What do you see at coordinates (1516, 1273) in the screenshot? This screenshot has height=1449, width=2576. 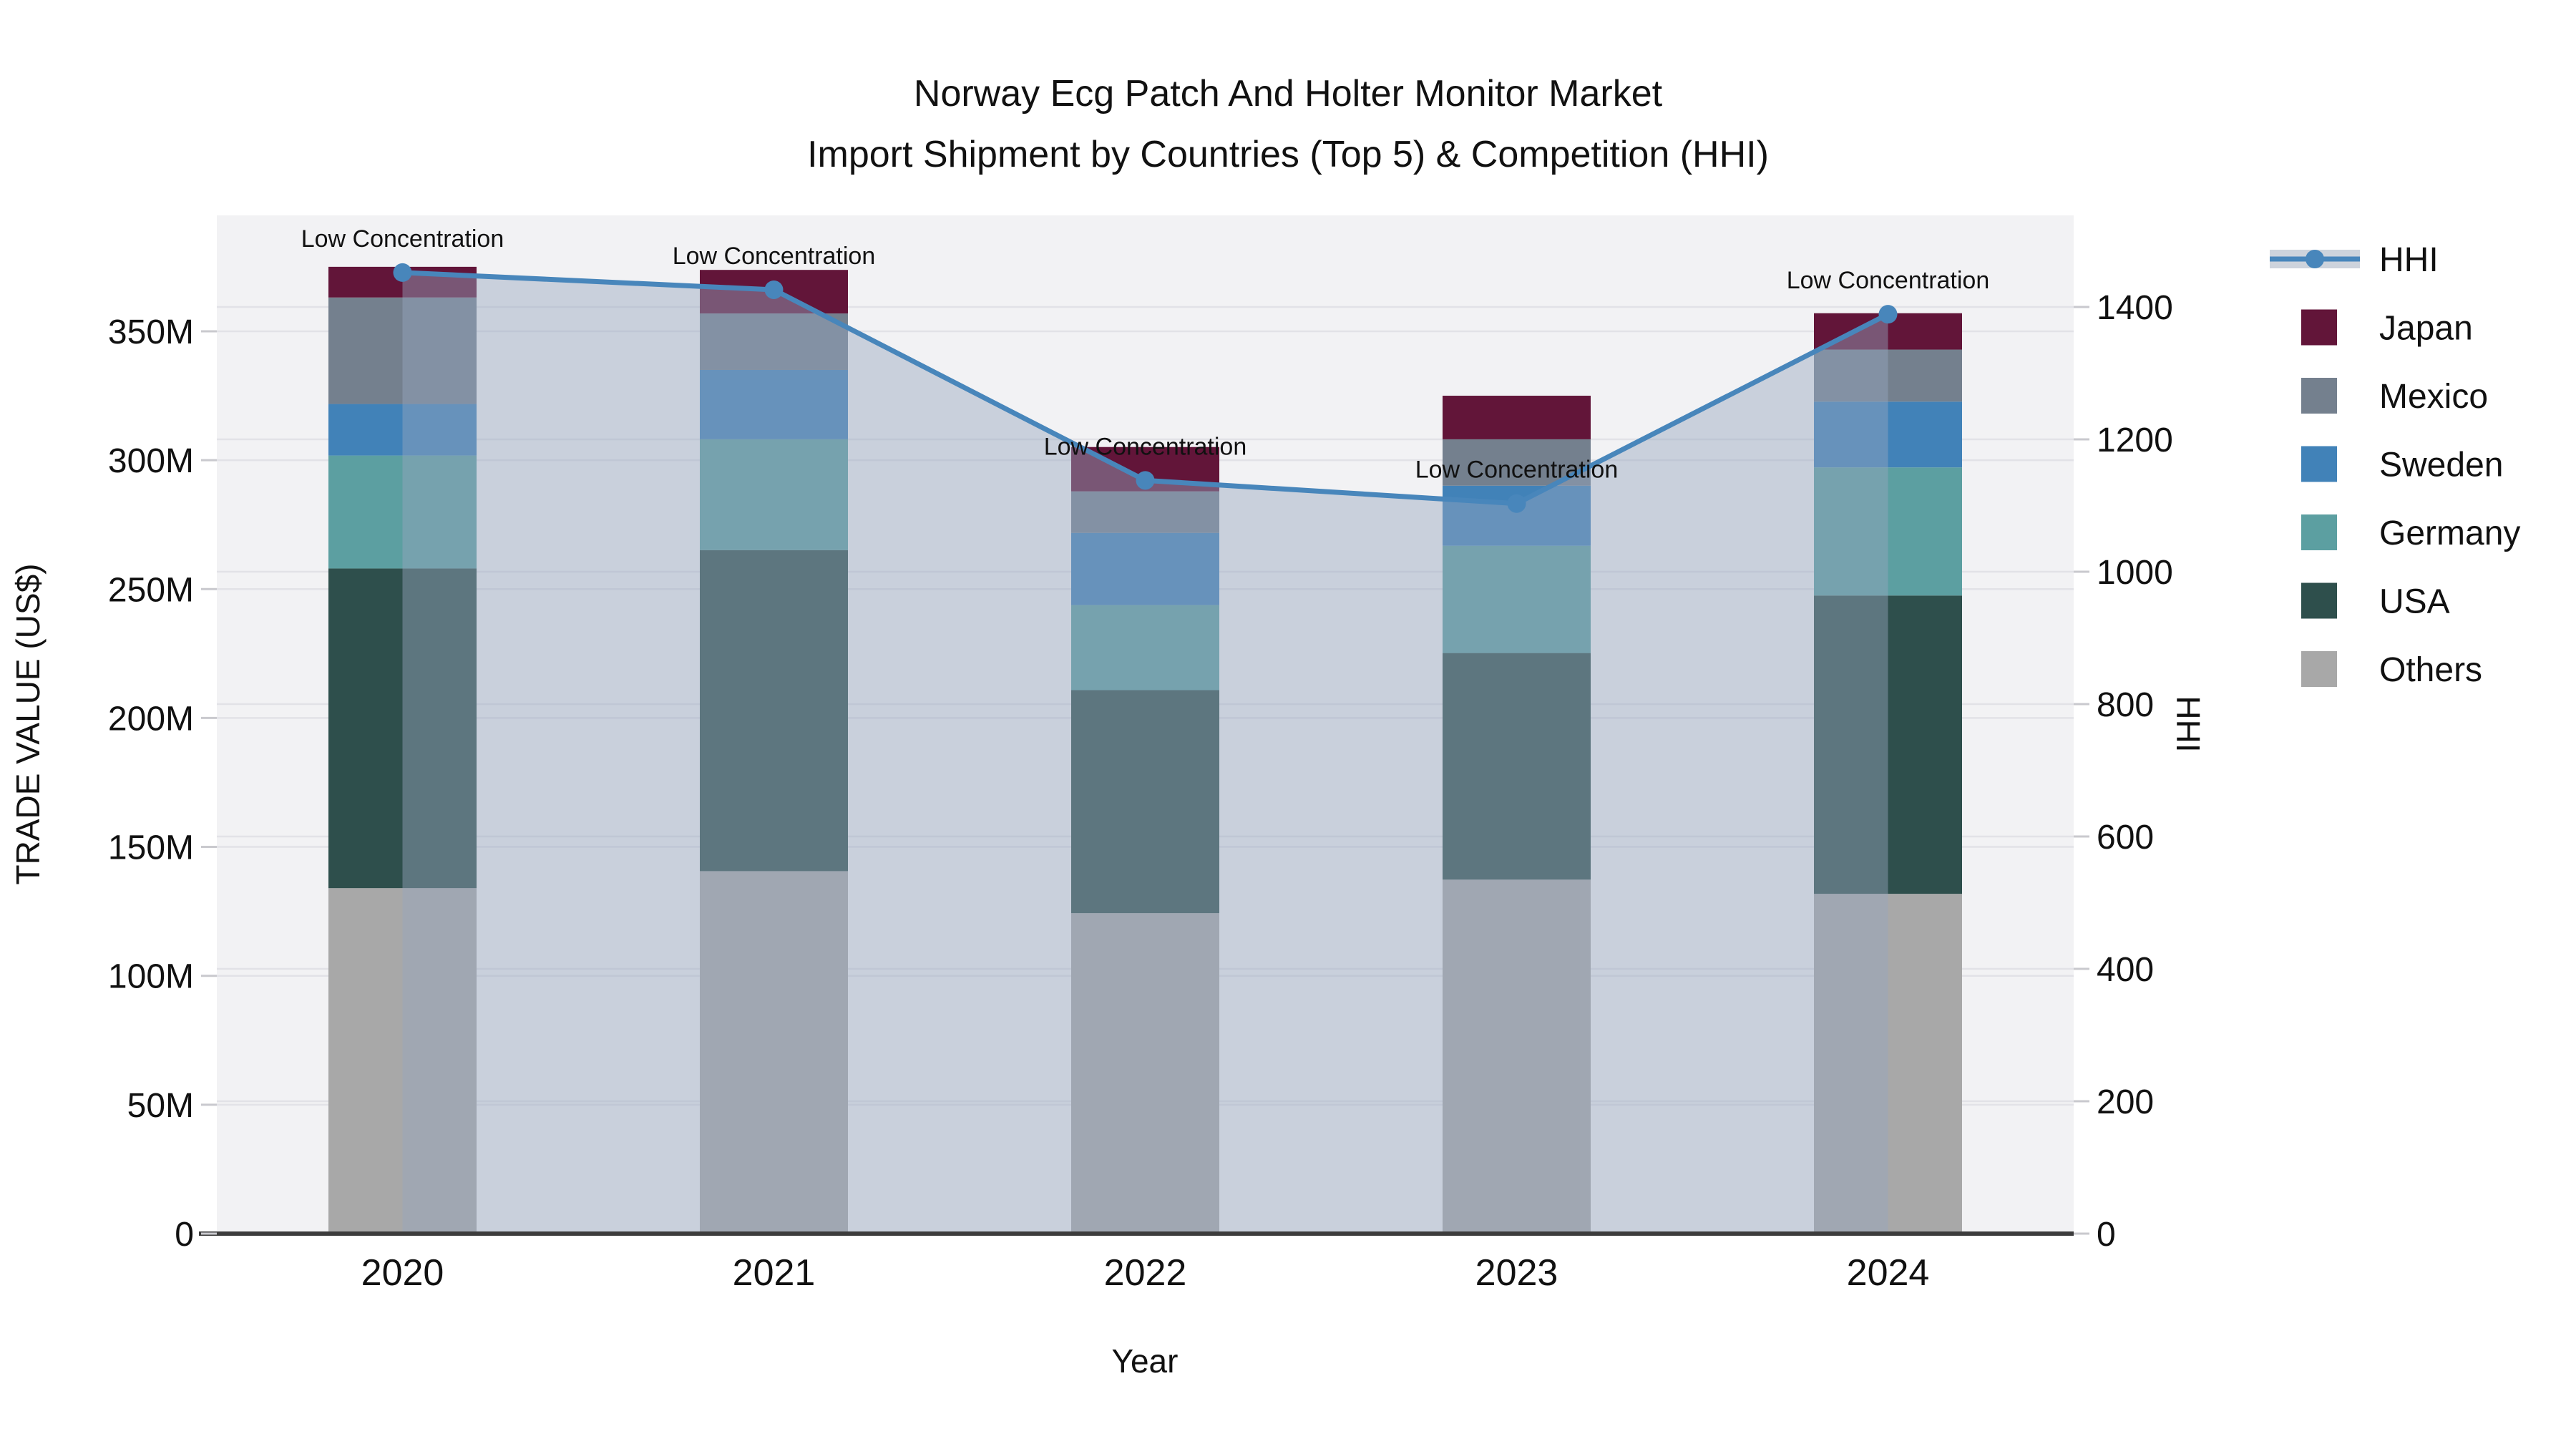 I see `x-tick-label-2023: 2023` at bounding box center [1516, 1273].